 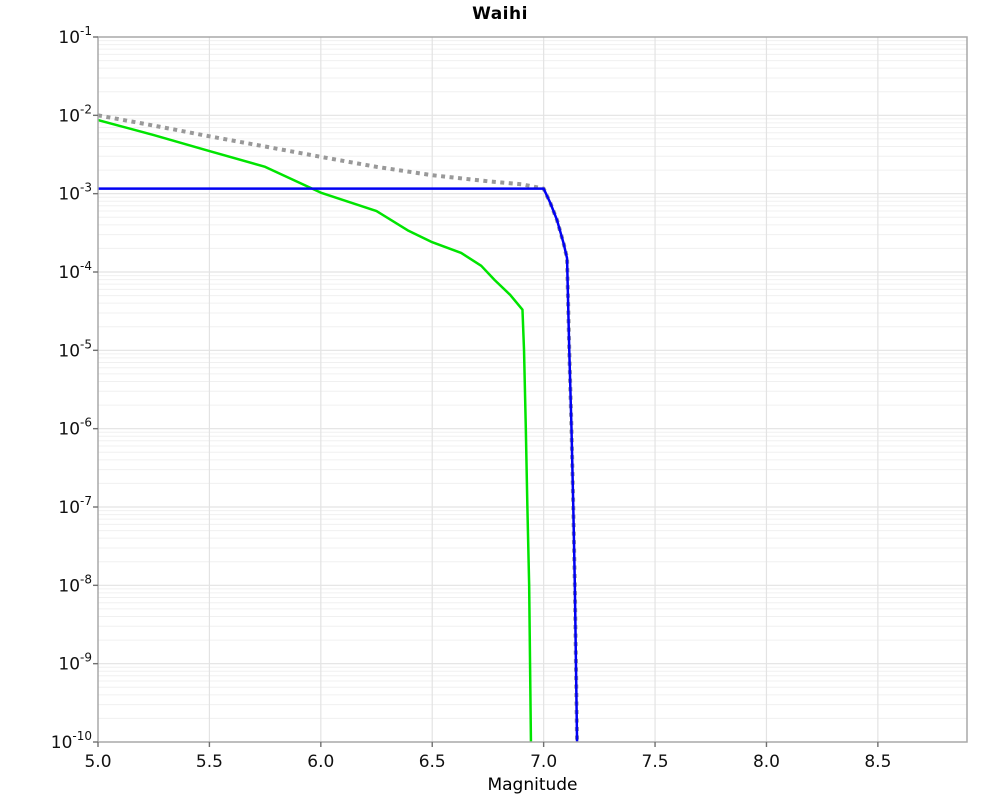 I want to click on y-tick-label: 10⁻¹, so click(x=75, y=36).